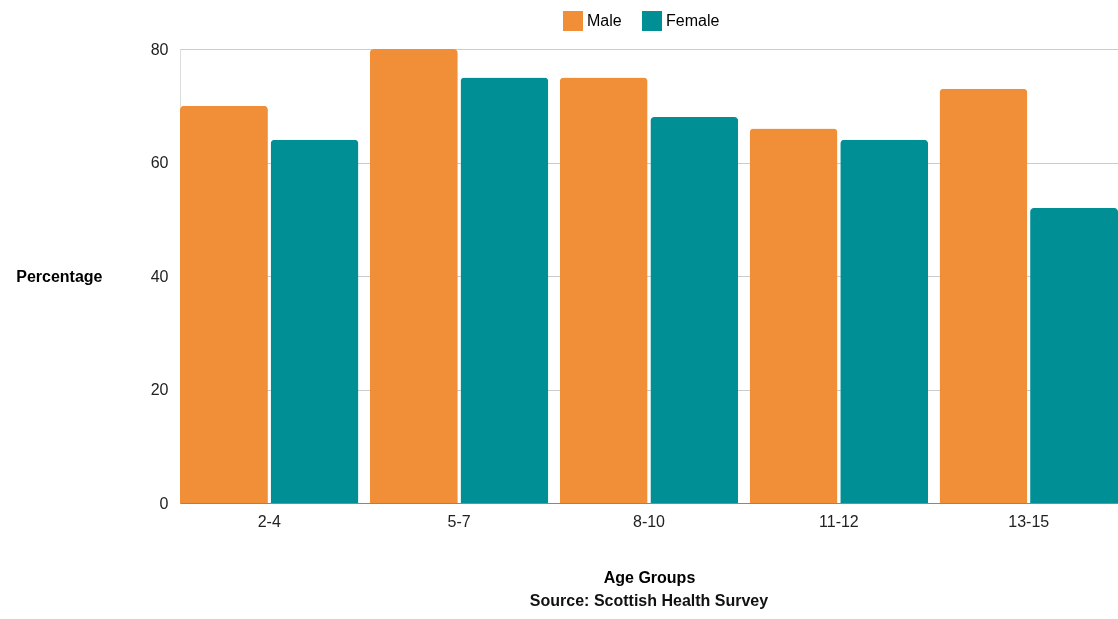 The height and width of the screenshot is (619, 1118). What do you see at coordinates (604, 20) in the screenshot?
I see `legend-label: Male` at bounding box center [604, 20].